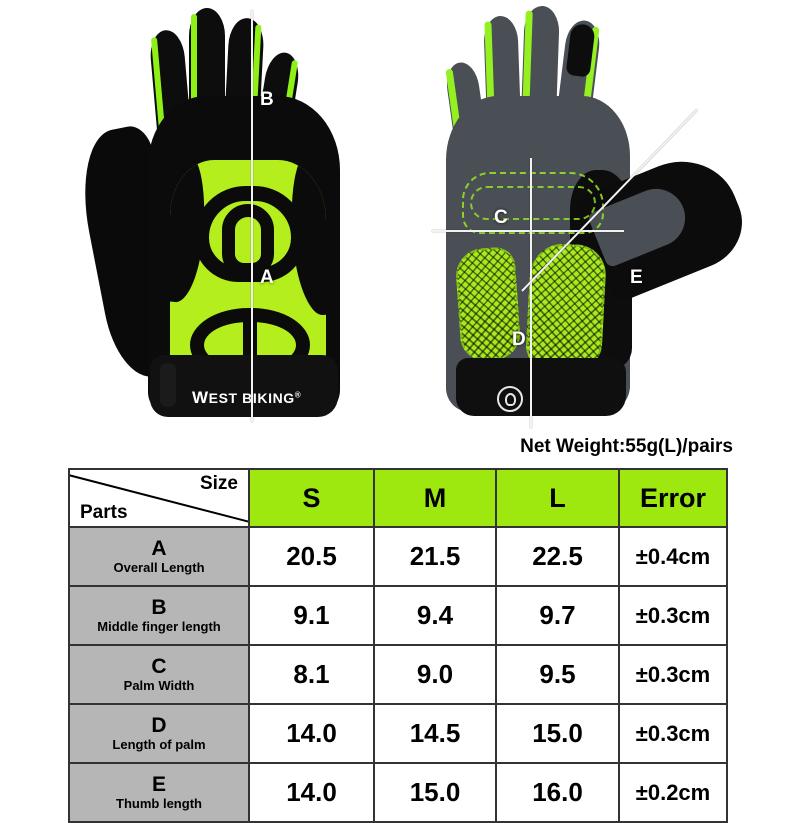 The image size is (801, 823). I want to click on palm-stitching-inner, so click(533, 203).